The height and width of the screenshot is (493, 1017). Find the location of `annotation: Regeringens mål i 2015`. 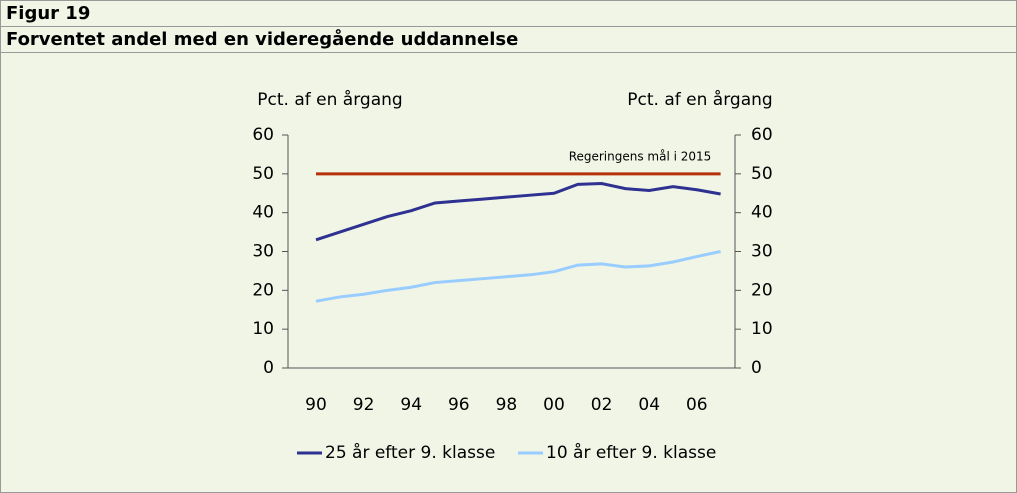

annotation: Regeringens mål i 2015 is located at coordinates (640, 157).